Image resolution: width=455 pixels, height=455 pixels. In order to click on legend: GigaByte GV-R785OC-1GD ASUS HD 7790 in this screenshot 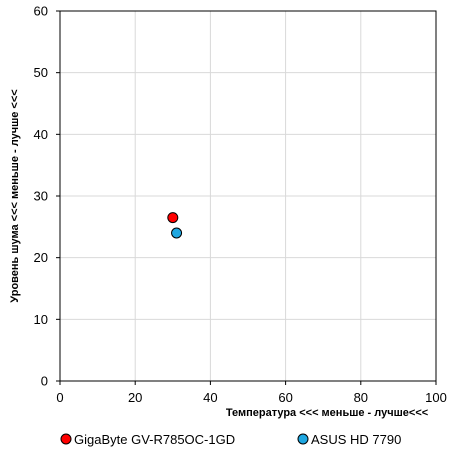, I will do `click(230, 439)`.